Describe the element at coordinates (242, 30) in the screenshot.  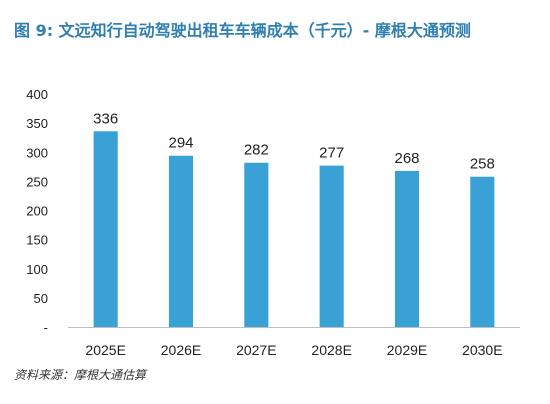
I see `chart-title: 图 9: 文远知行自动驾驶出租车车辆成本（千元）- 摩根大通预测` at that location.